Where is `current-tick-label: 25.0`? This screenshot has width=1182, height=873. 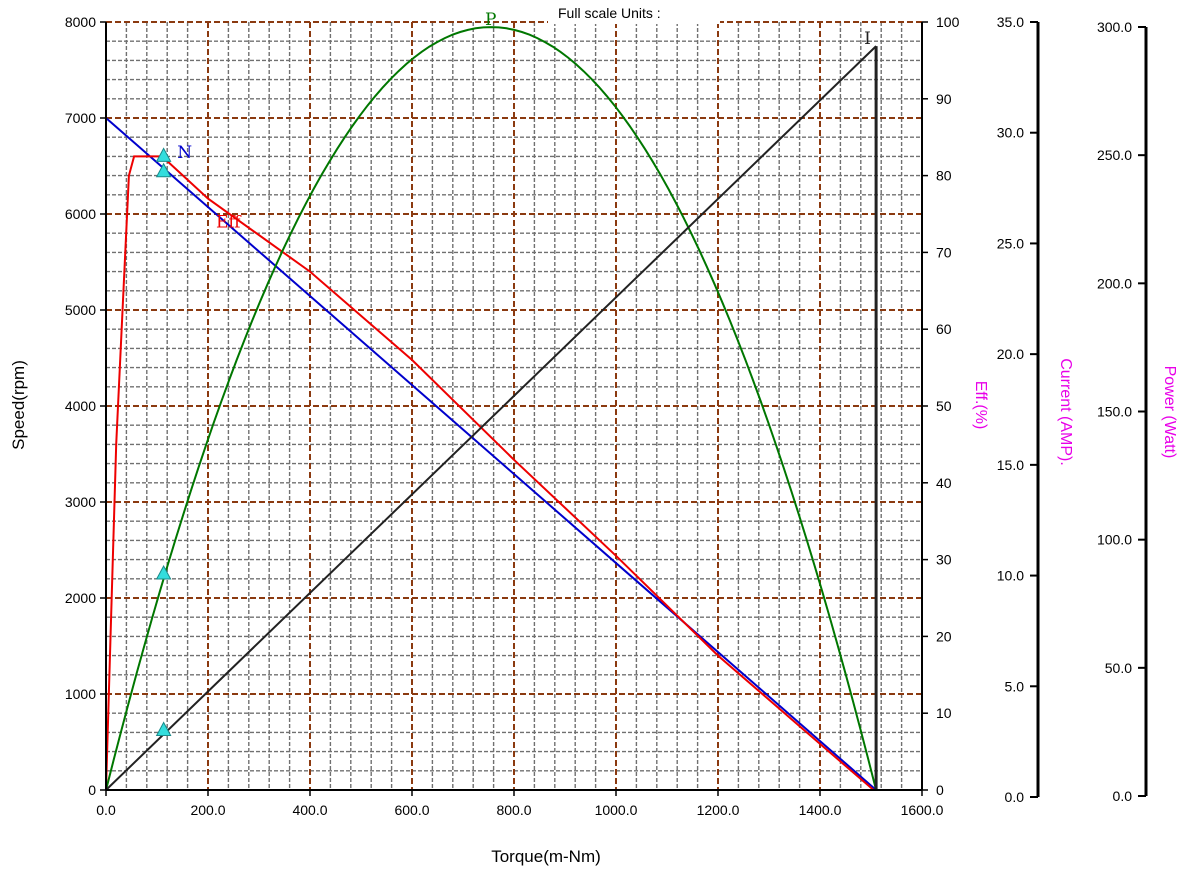 current-tick-label: 25.0 is located at coordinates (1010, 243).